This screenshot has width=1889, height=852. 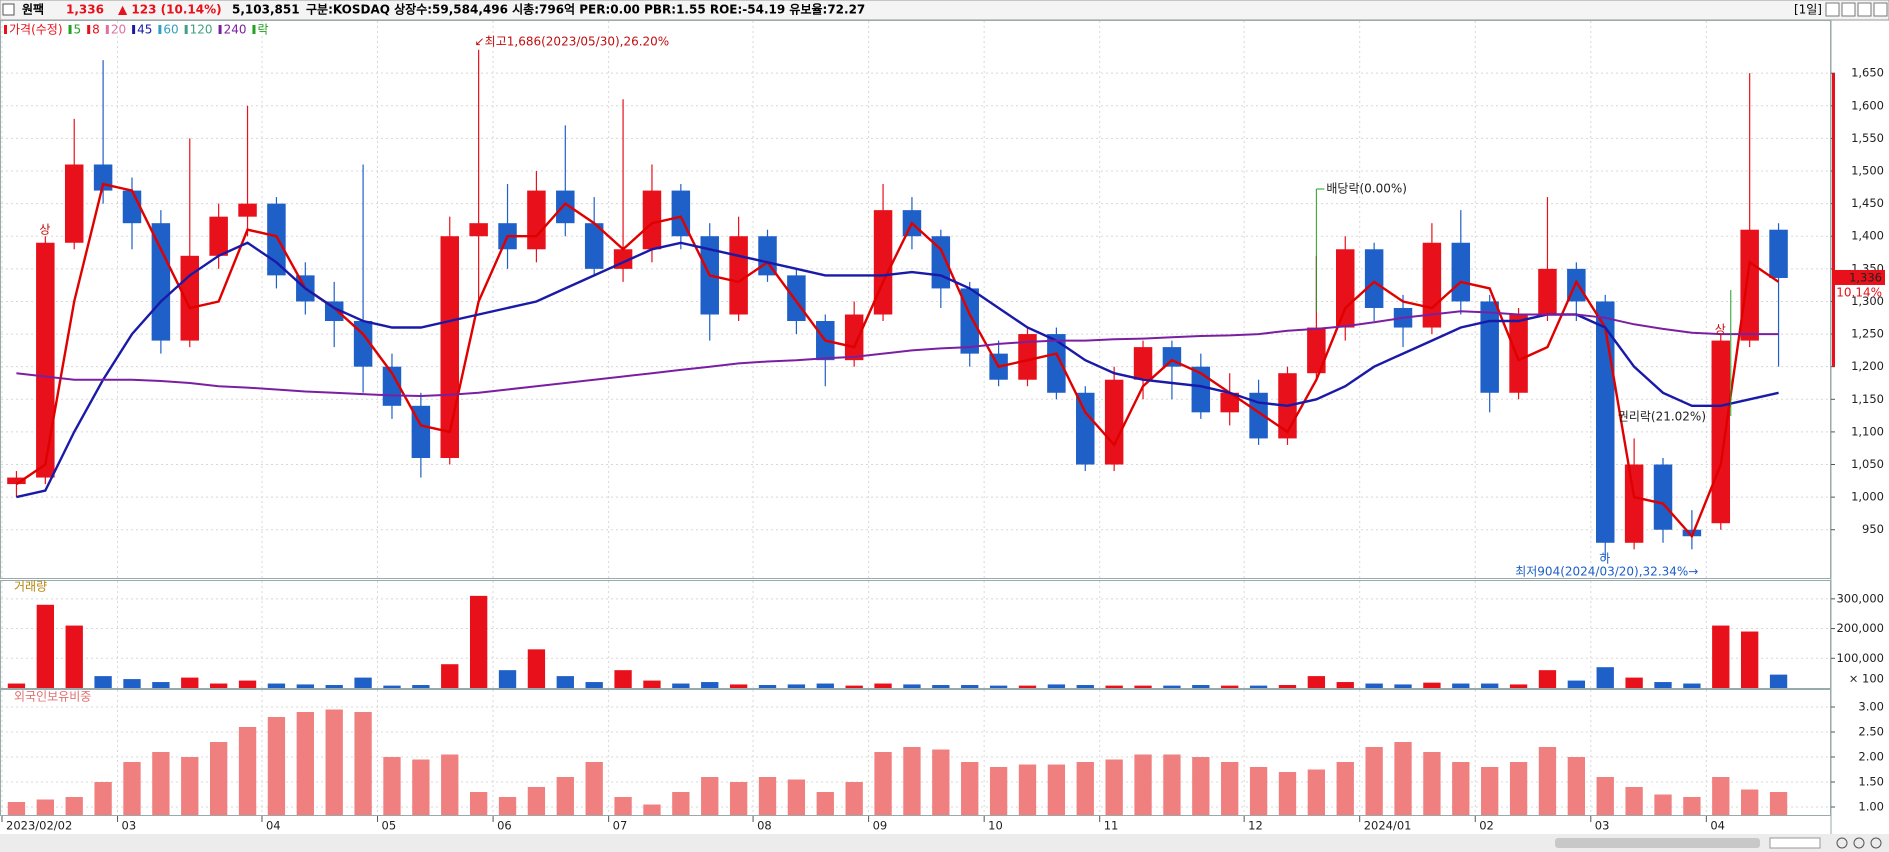 What do you see at coordinates (944, 843) in the screenshot?
I see `scrollbar-area` at bounding box center [944, 843].